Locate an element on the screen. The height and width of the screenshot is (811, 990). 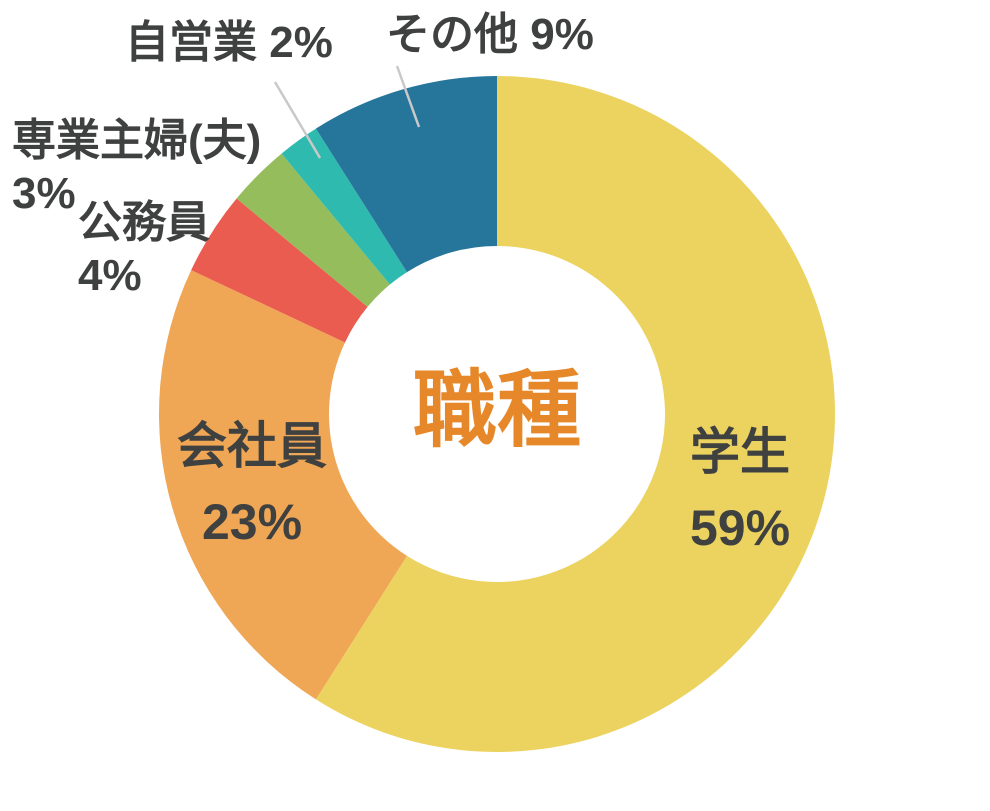
label-student-line: 学生 is located at coordinates (739, 452).